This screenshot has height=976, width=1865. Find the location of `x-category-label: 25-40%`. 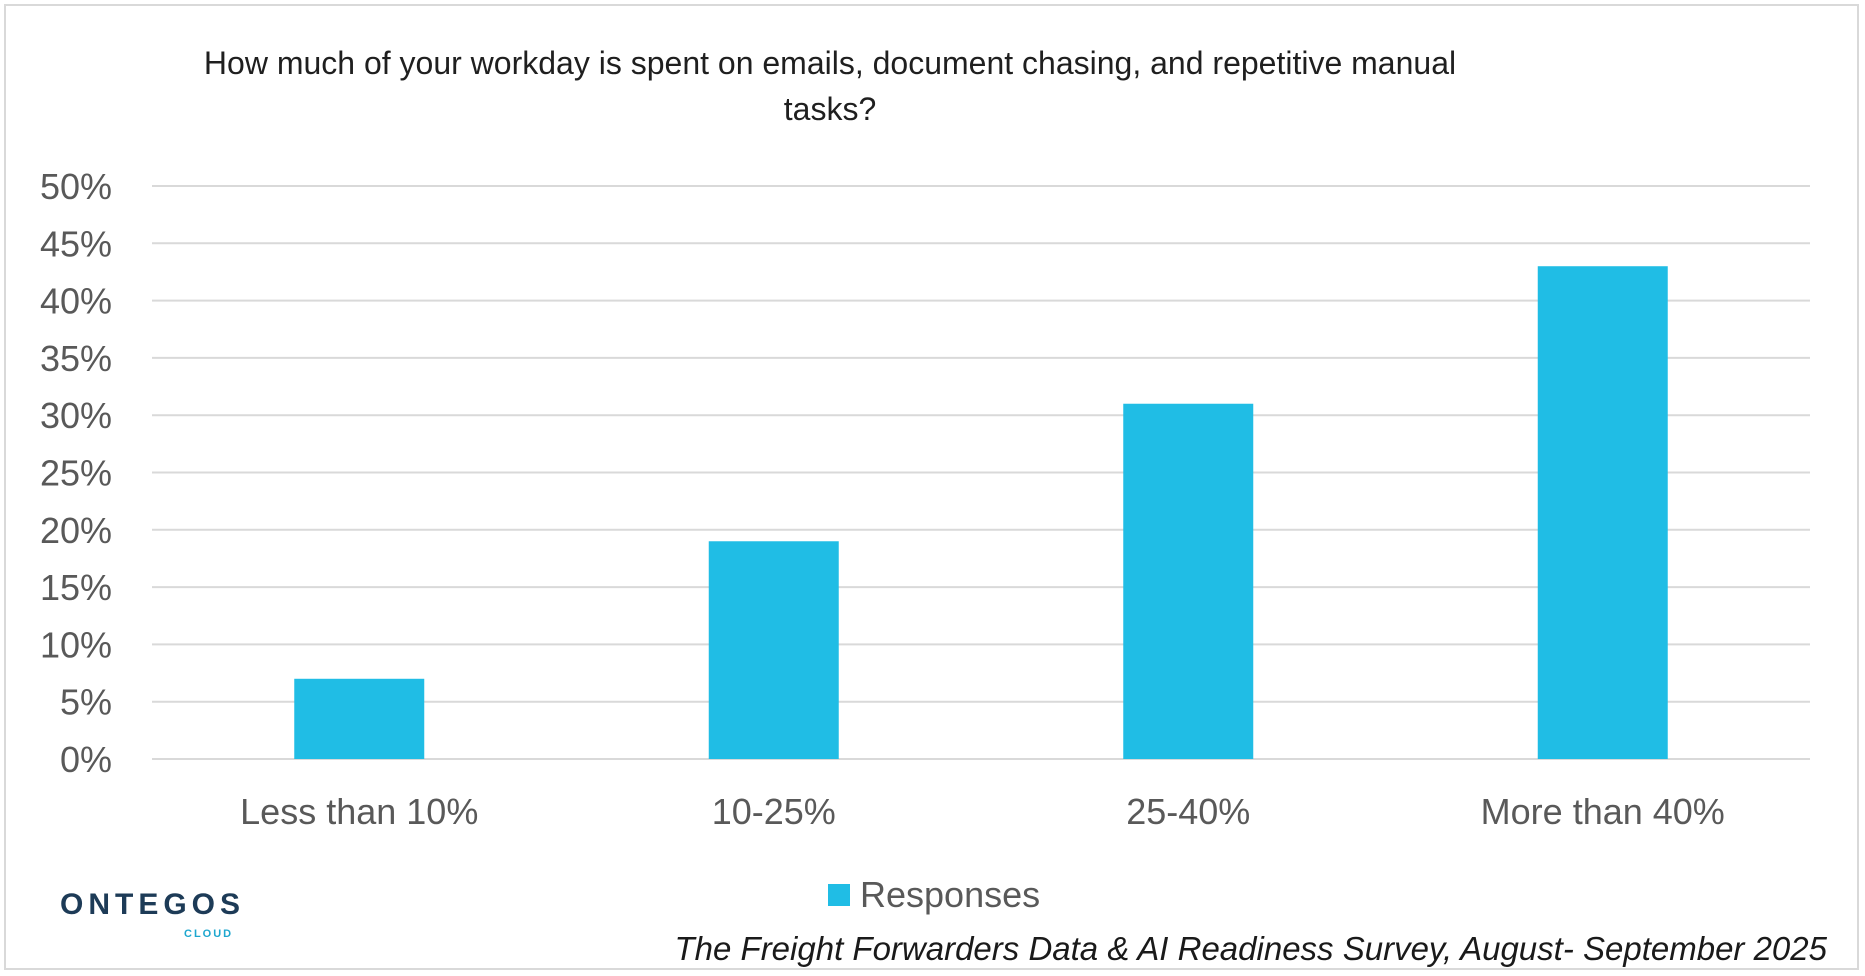

x-category-label: 25-40% is located at coordinates (1188, 811).